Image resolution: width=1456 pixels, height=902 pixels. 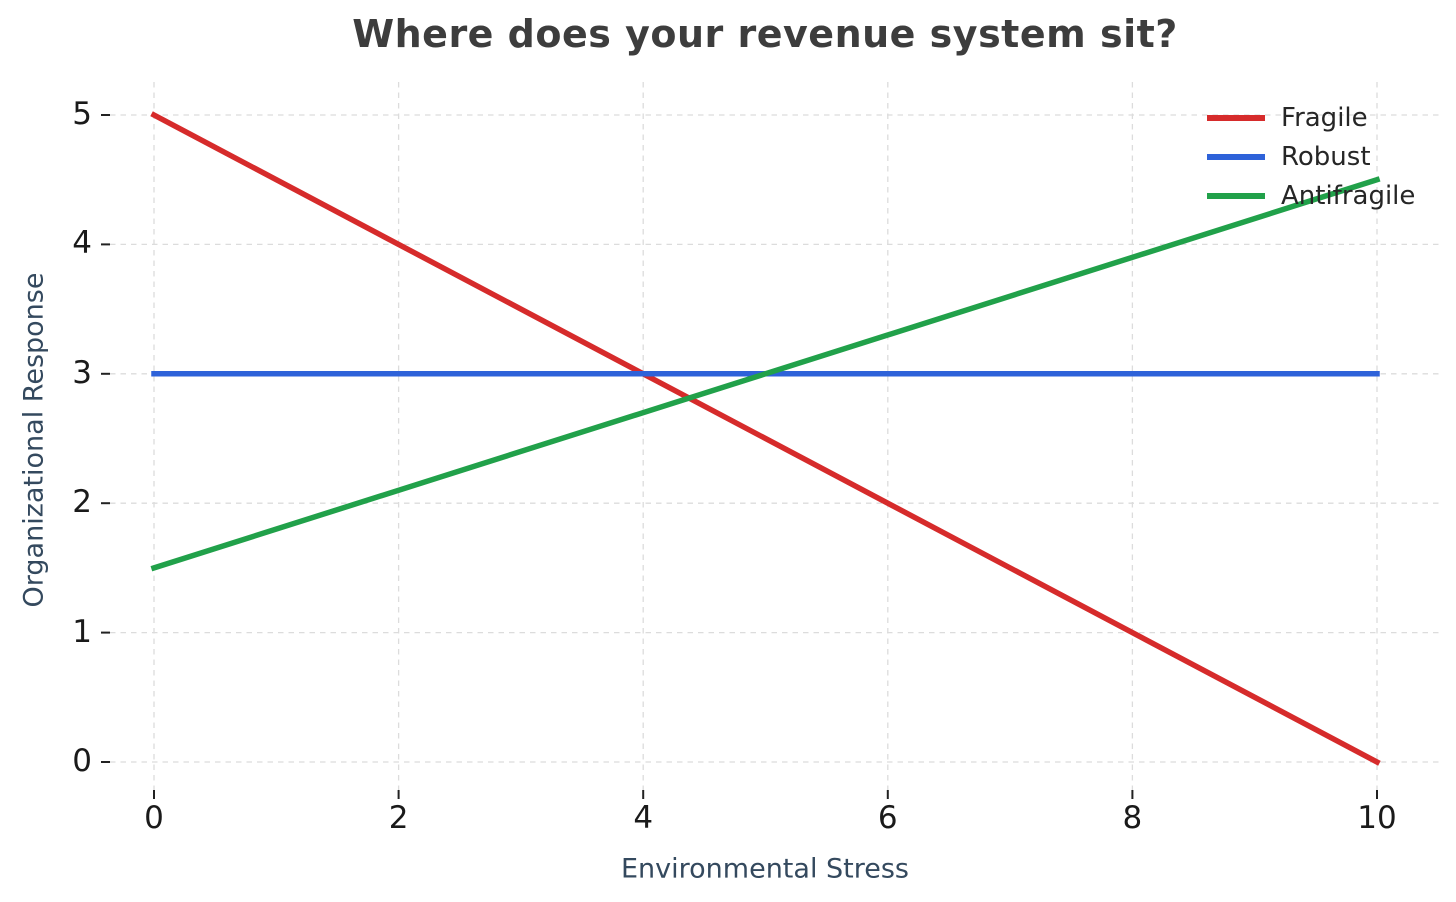 I want to click on legend-label: Antifragile, so click(x=1348, y=195).